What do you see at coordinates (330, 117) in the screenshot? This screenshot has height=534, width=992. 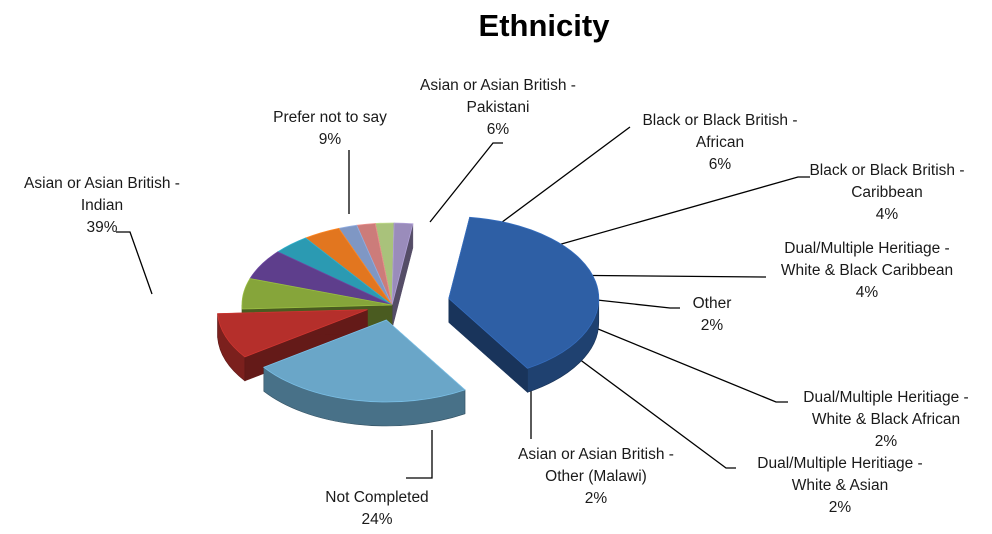 I see `slice-name-line: Prefer not to say` at bounding box center [330, 117].